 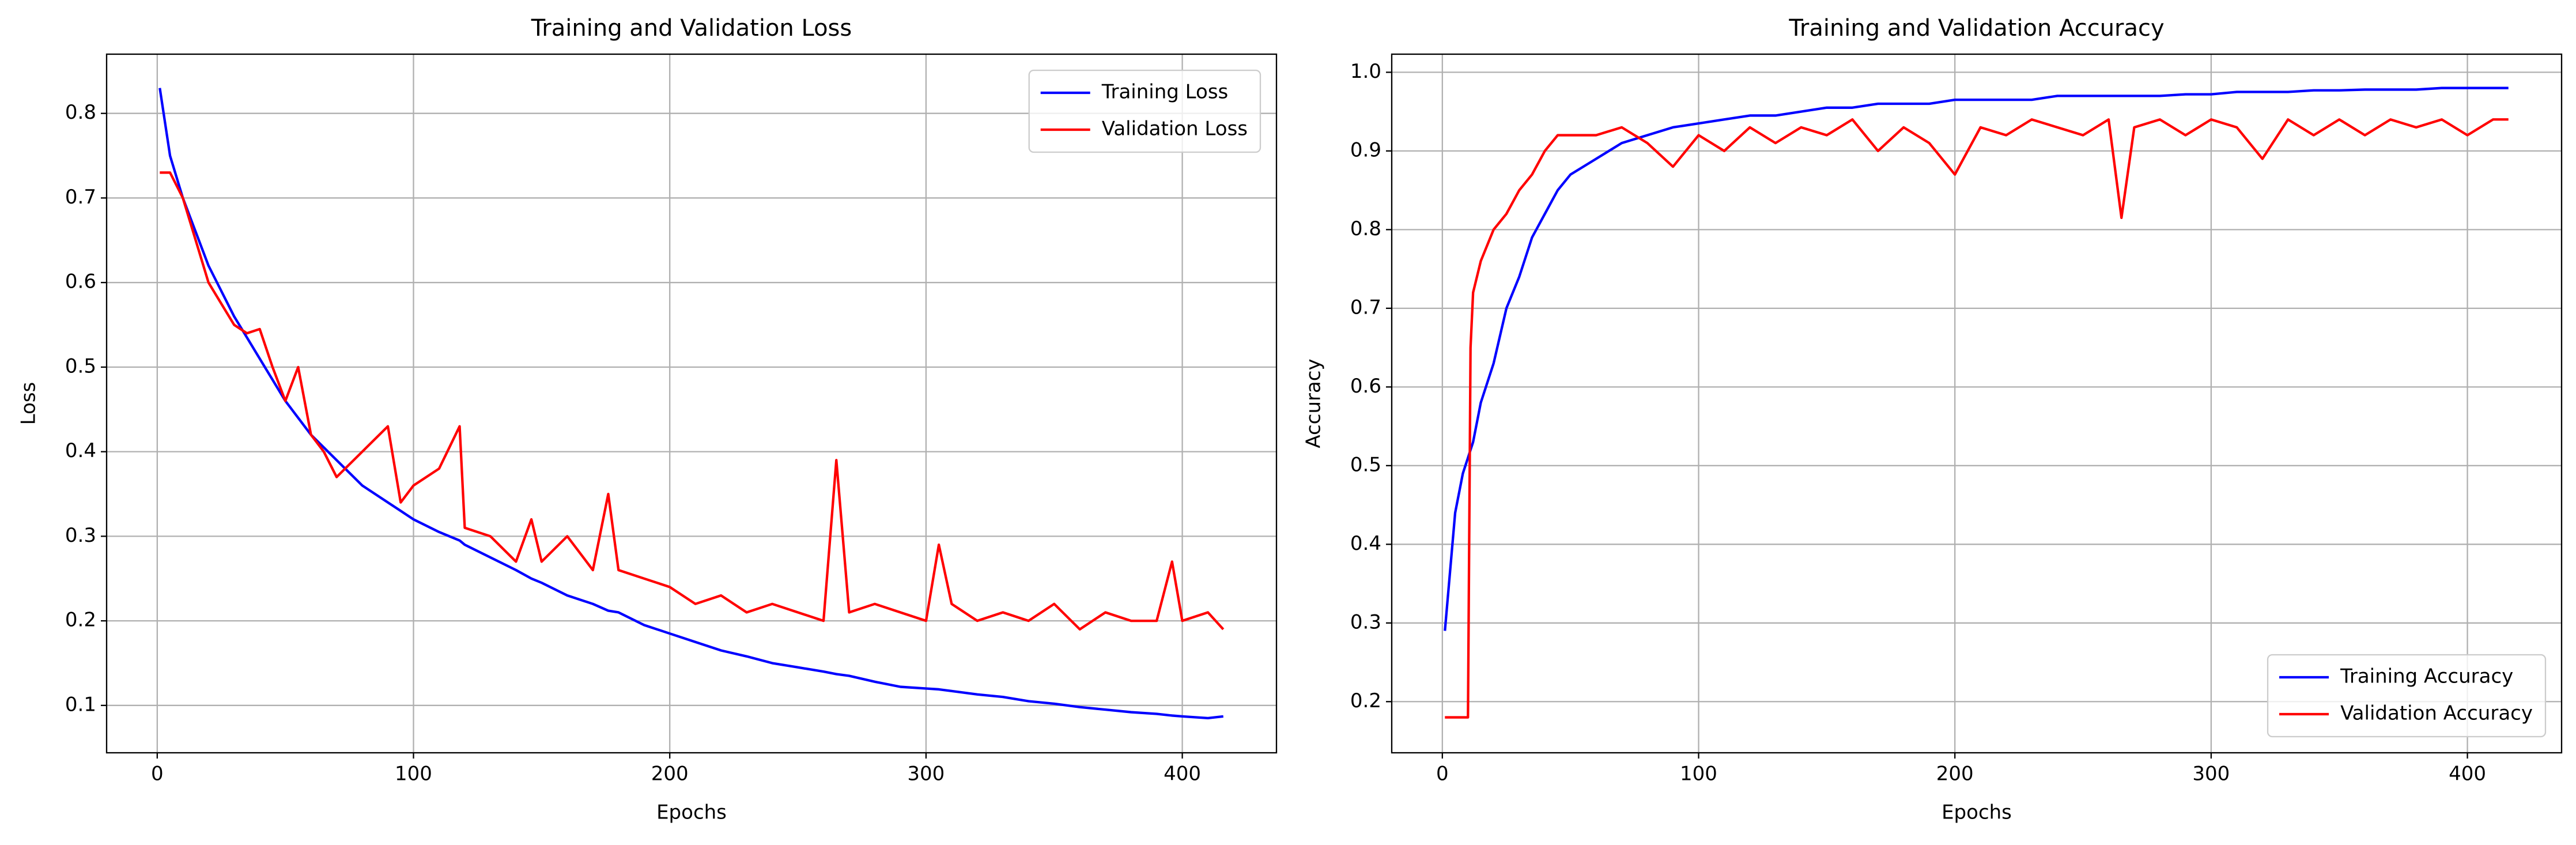 I want to click on y-tick-label: 1.0, so click(x=1365, y=71).